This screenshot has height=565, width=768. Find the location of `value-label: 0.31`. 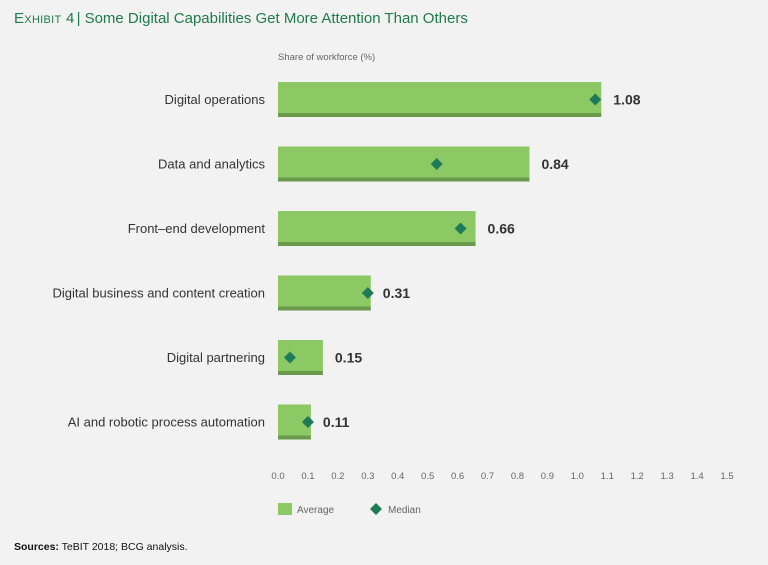

value-label: 0.31 is located at coordinates (396, 293).